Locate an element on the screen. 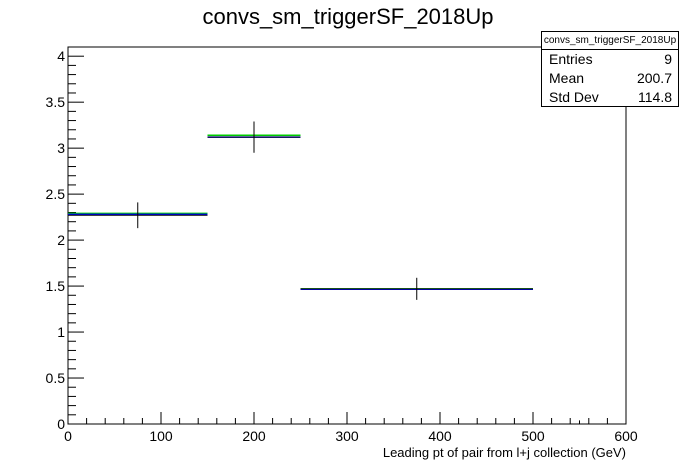 The width and height of the screenshot is (696, 472). x-tick-label: 300 is located at coordinates (347, 436).